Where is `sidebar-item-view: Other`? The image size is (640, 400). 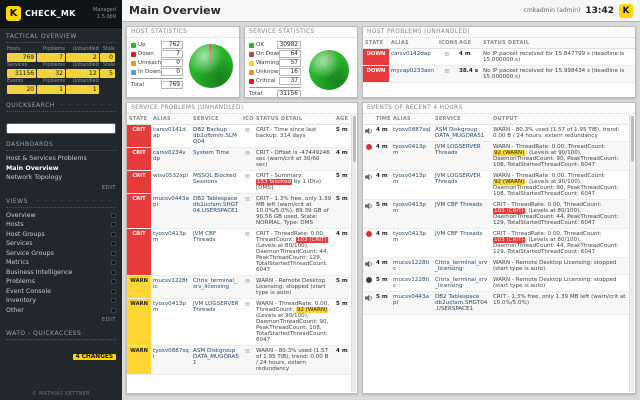
sidebar-item-view: Other is located at coordinates (61, 311).